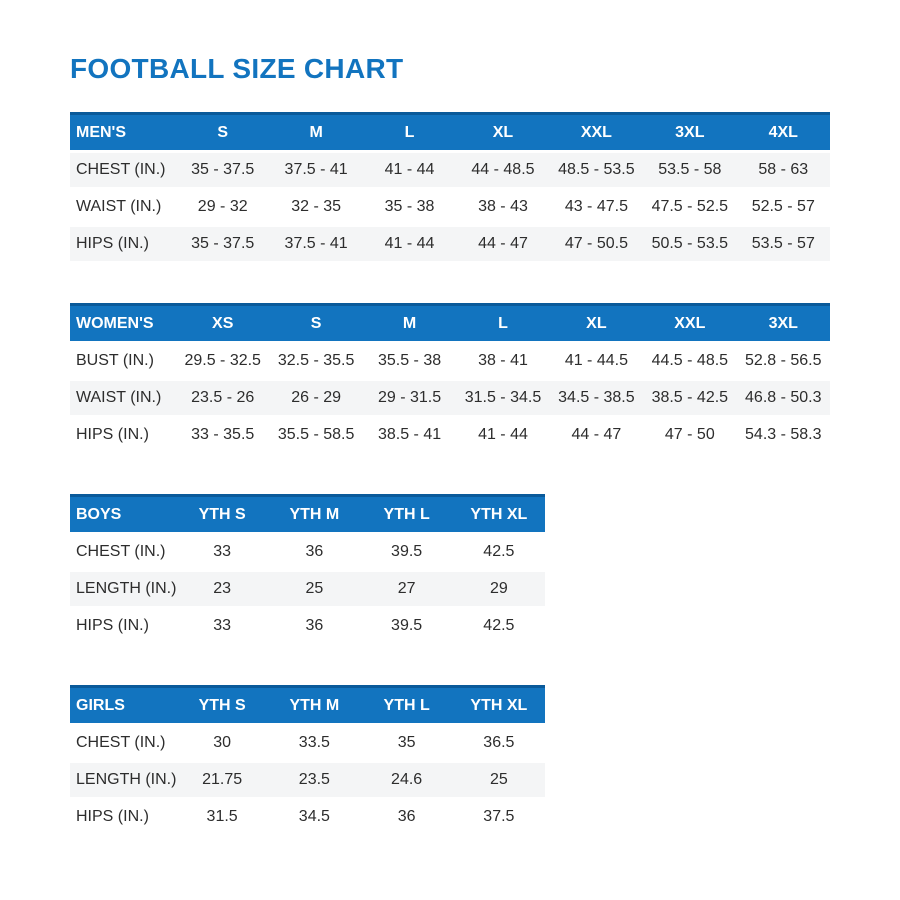 Image resolution: width=900 pixels, height=900 pixels. What do you see at coordinates (409, 207) in the screenshot?
I see `measurement-value: 35 - 38` at bounding box center [409, 207].